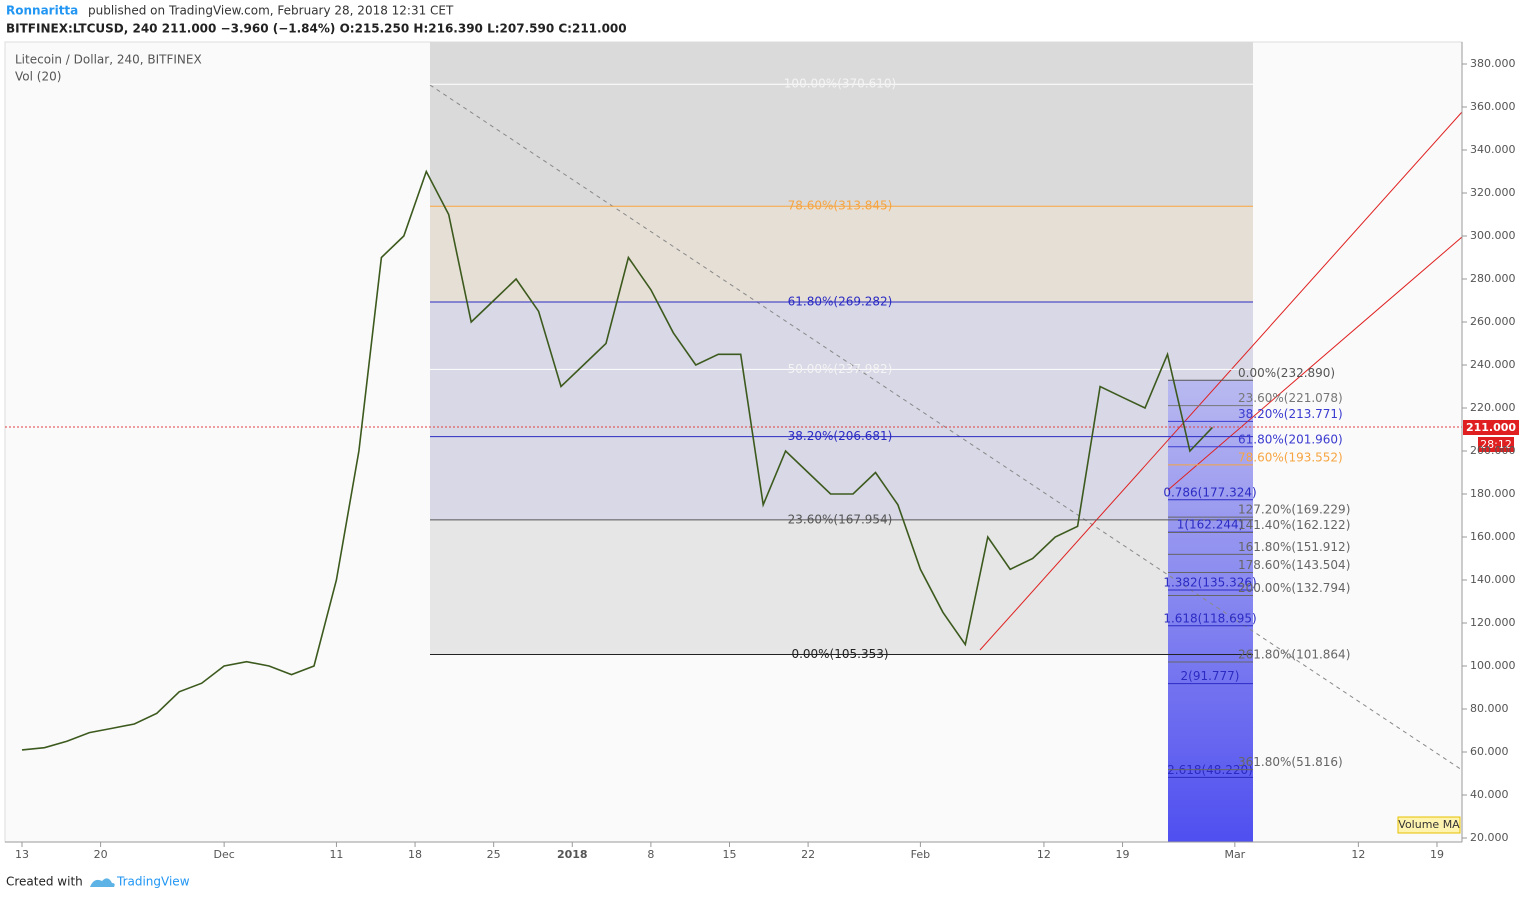 This screenshot has width=1522, height=904. Describe the element at coordinates (1493, 192) in the screenshot. I see `price-tick-label: 320.000` at that location.